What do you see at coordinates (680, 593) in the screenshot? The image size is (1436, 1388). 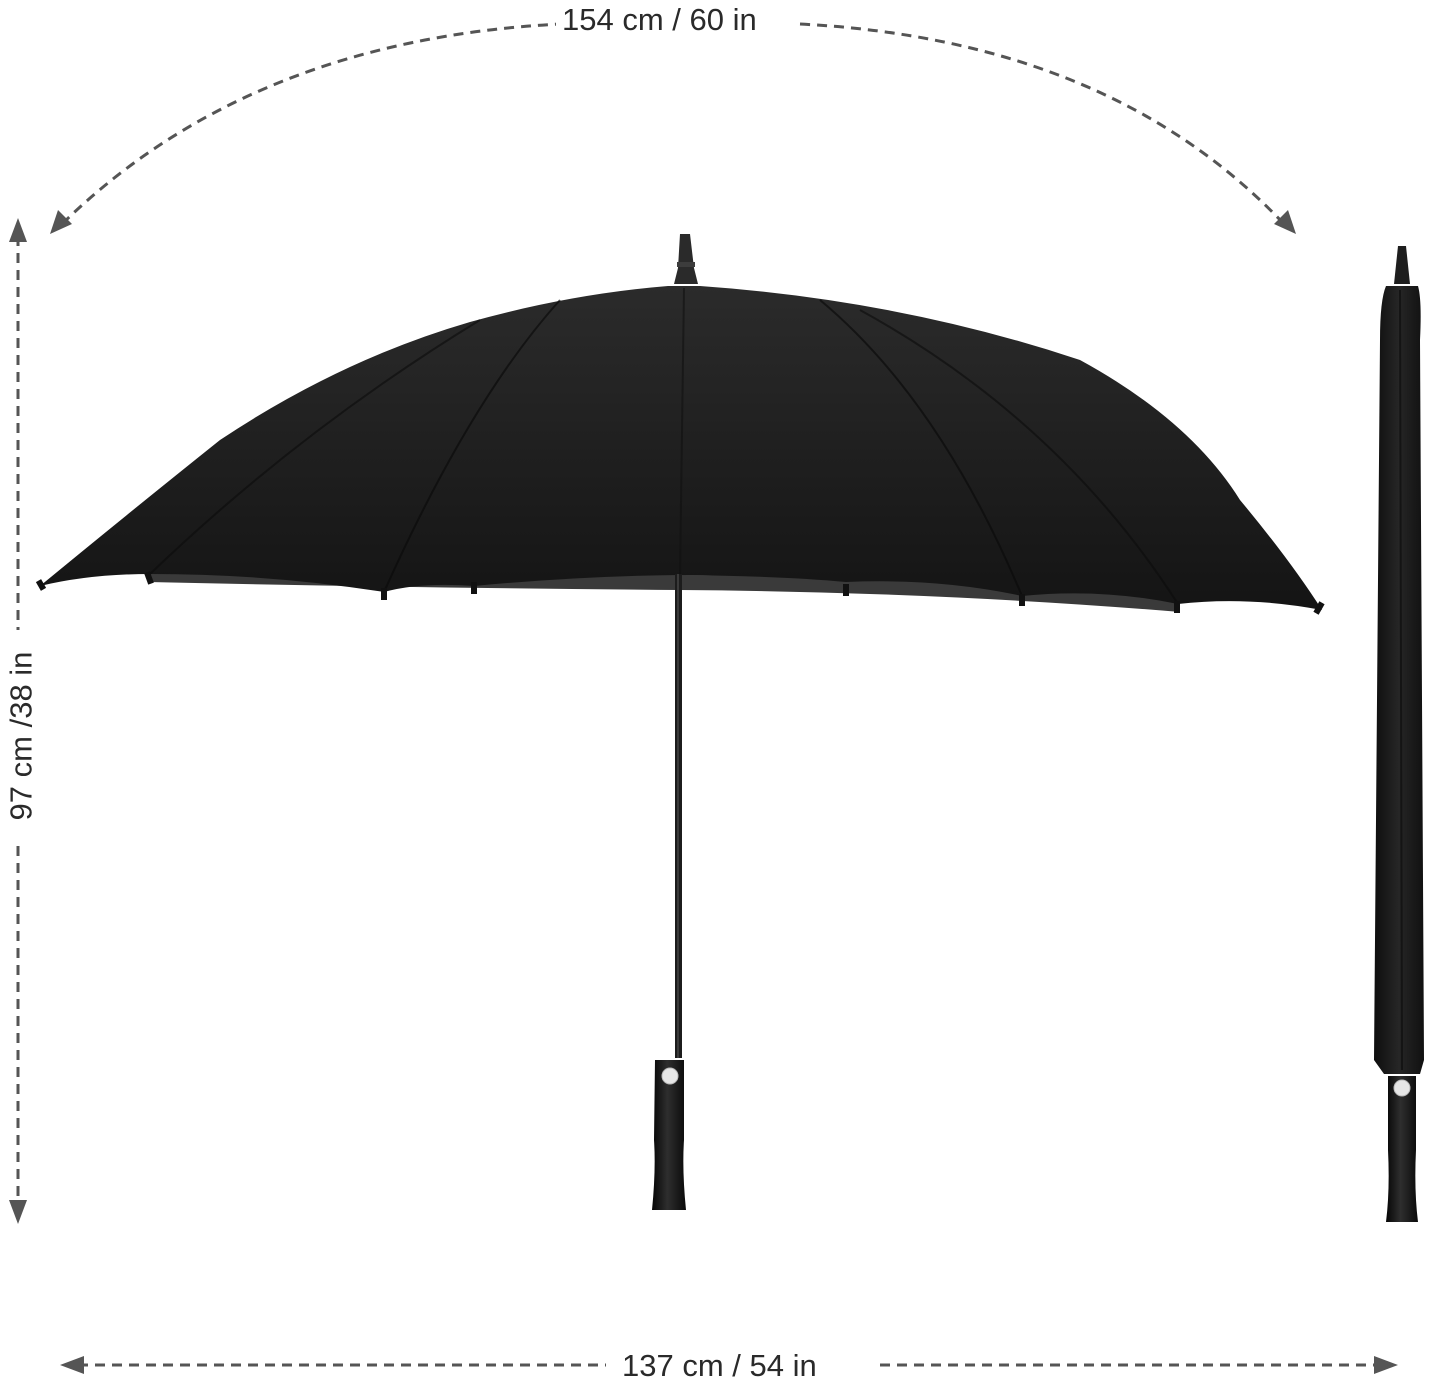 I see `rib-tips` at bounding box center [680, 593].